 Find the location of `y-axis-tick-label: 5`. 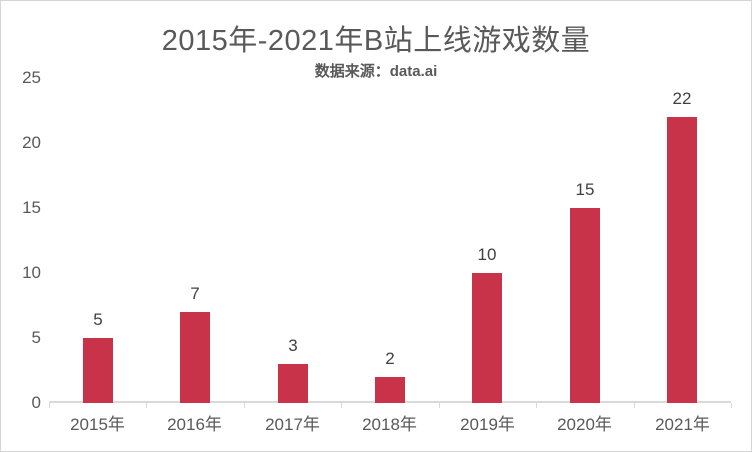

y-axis-tick-label: 5 is located at coordinates (36, 337).